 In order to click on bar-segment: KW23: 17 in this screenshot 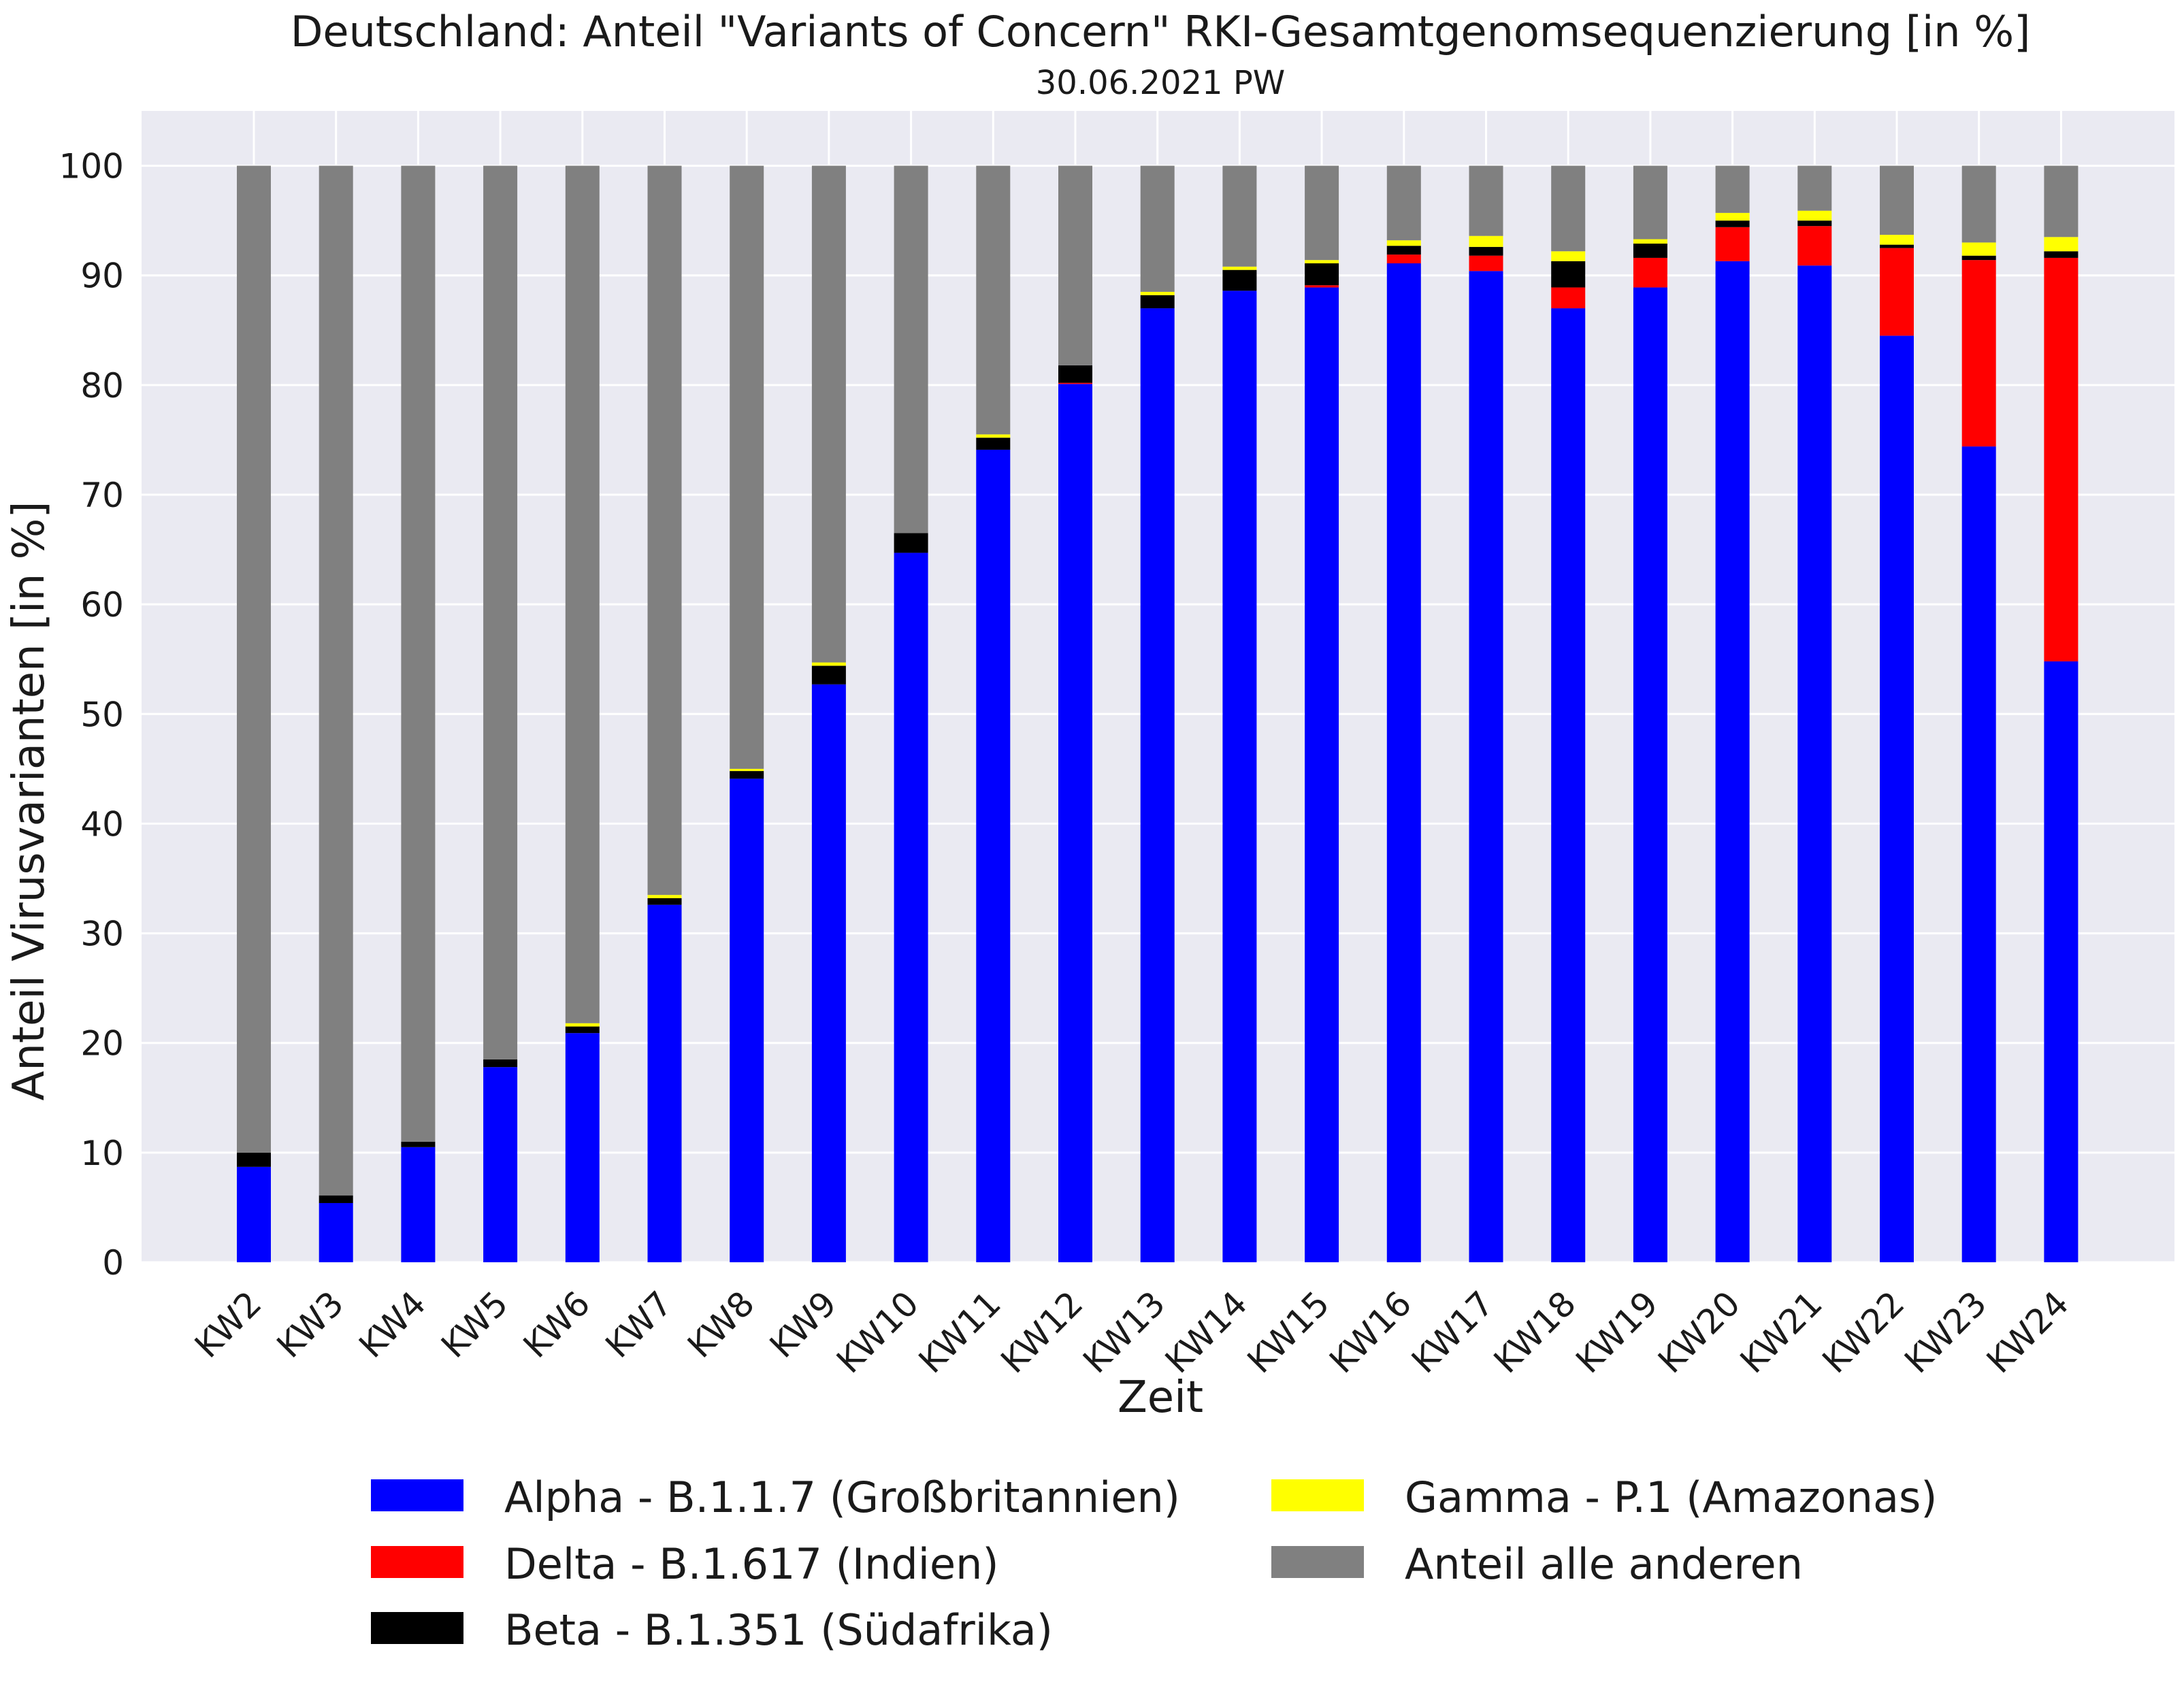, I will do `click(1978, 353)`.